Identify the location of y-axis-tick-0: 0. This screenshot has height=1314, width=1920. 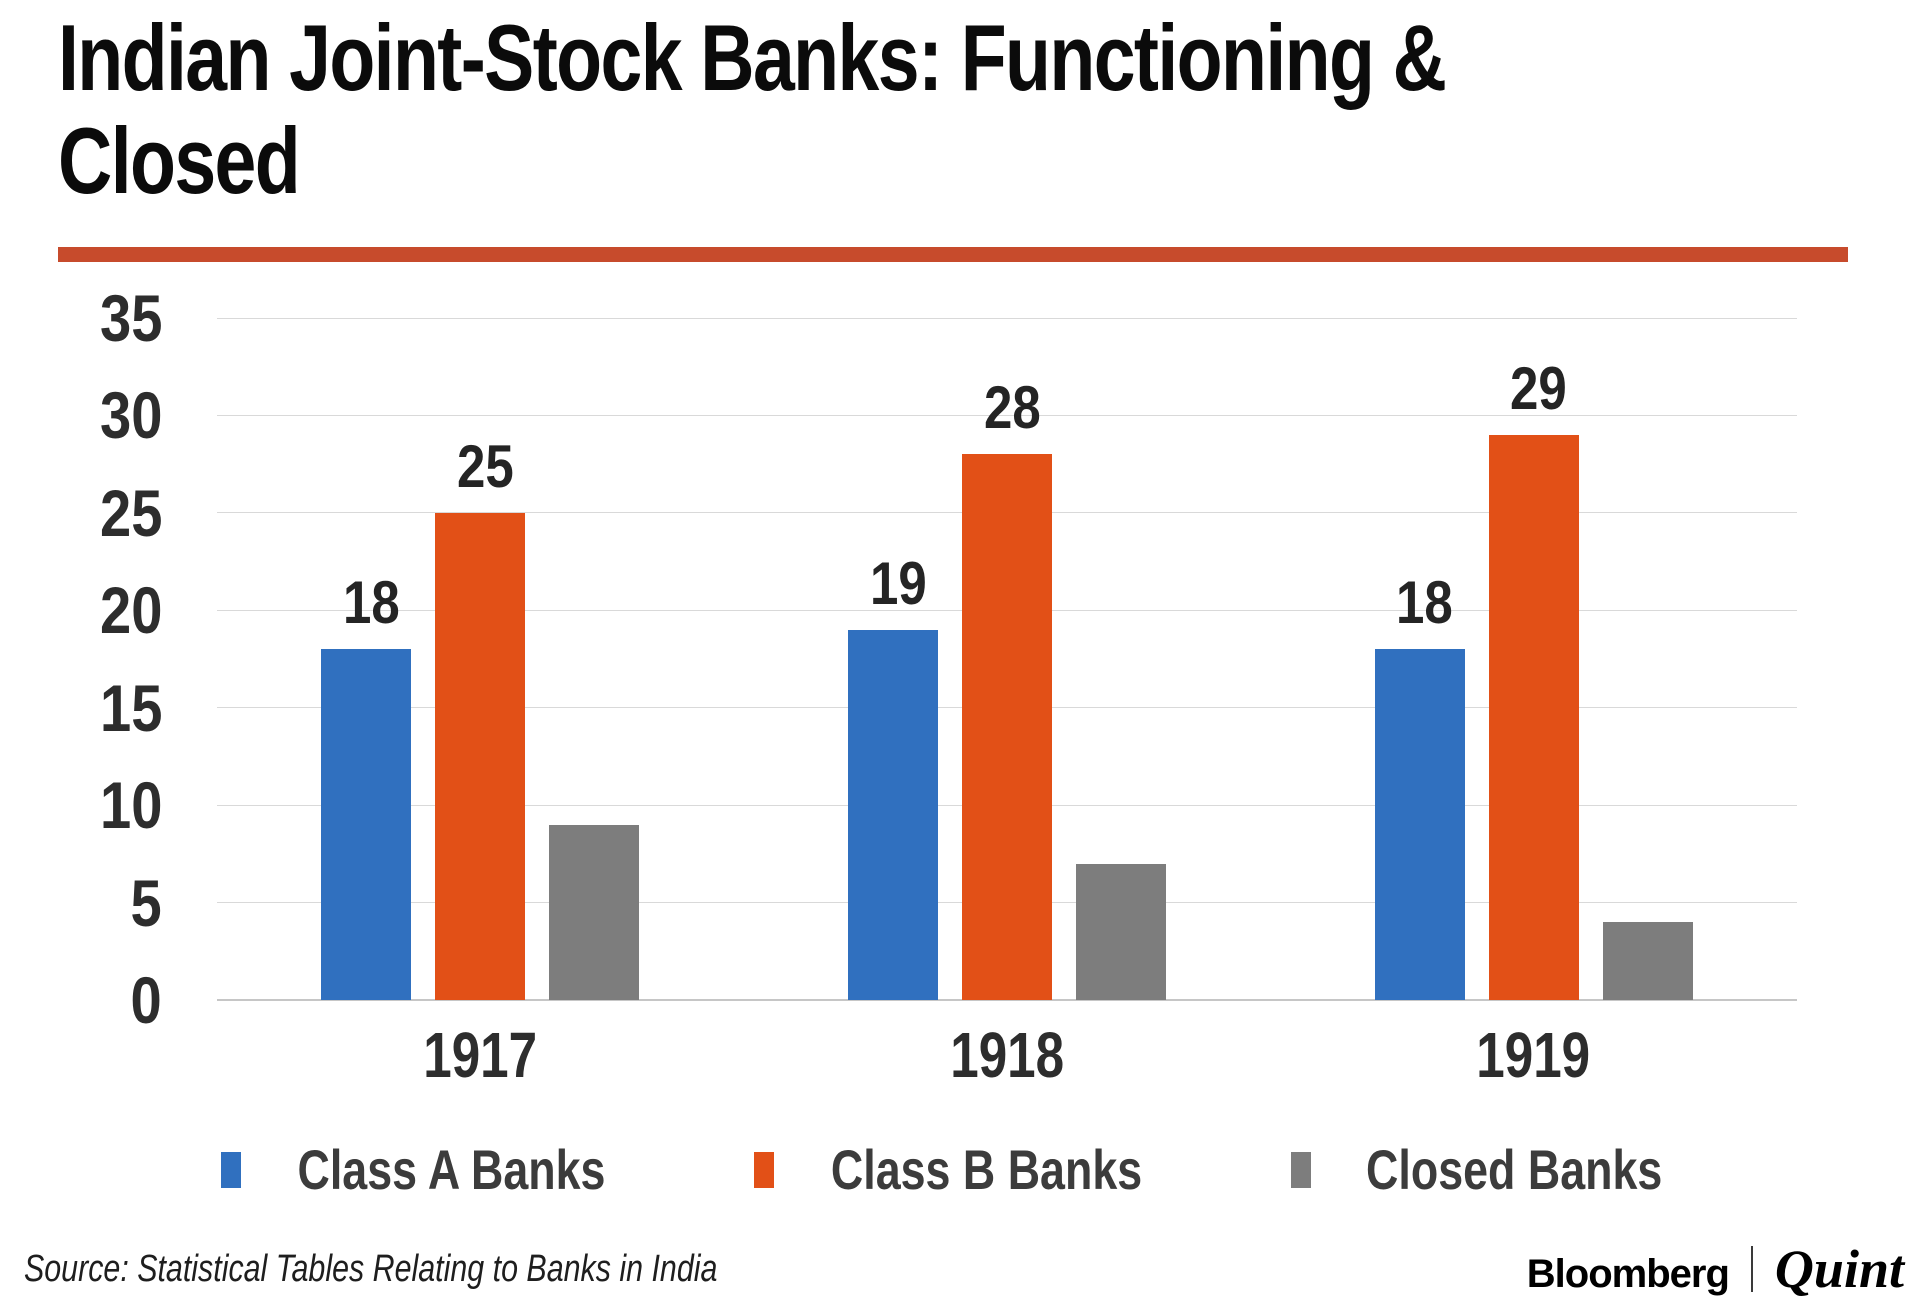
(92, 1000).